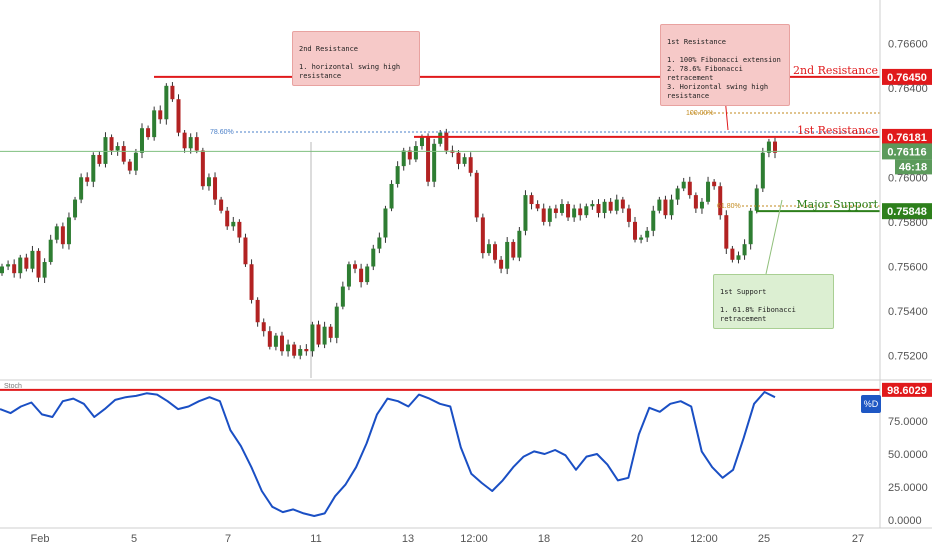  Describe the element at coordinates (908, 488) in the screenshot. I see `stoch-tick-label: 25.0000` at that location.